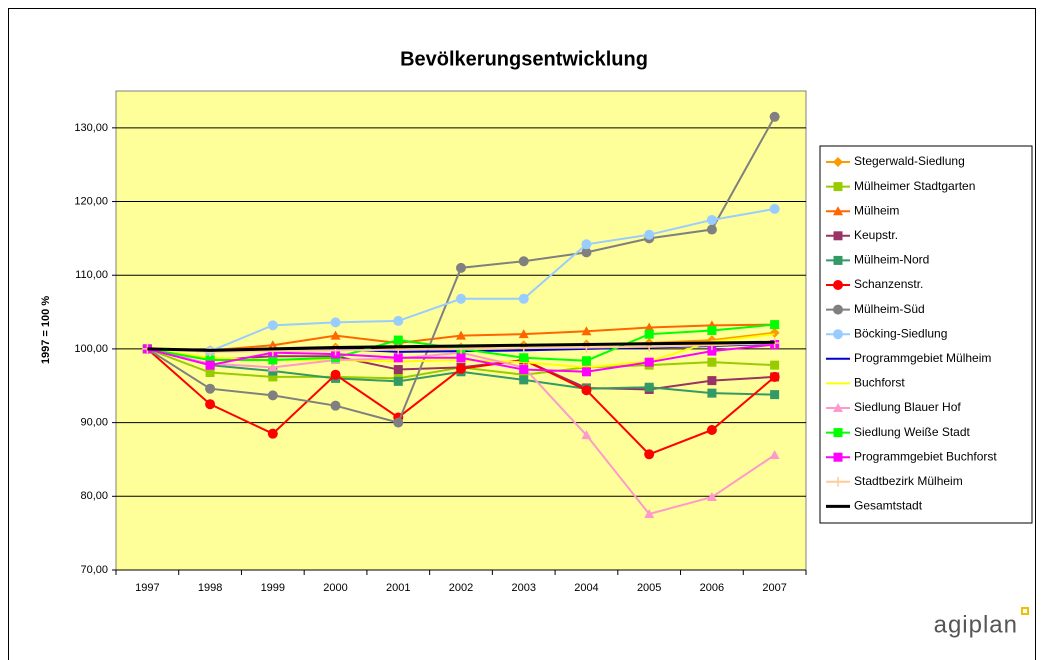  I want to click on legend-label: Gesamtstadt, so click(888, 506).